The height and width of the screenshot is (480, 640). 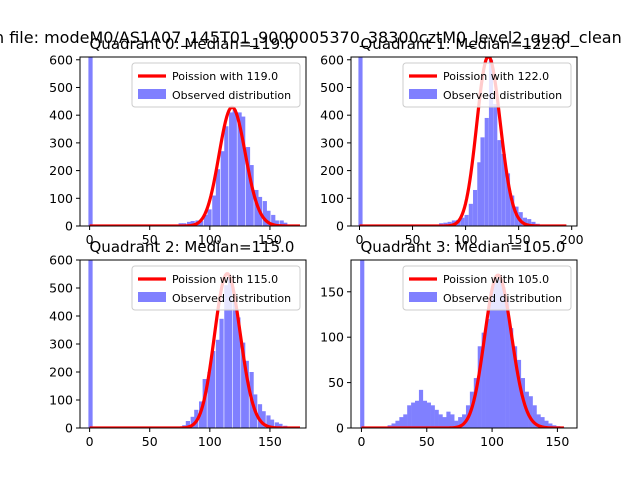 I want to click on legend: Poission with 115.0 Observed distribution, so click(x=216, y=288).